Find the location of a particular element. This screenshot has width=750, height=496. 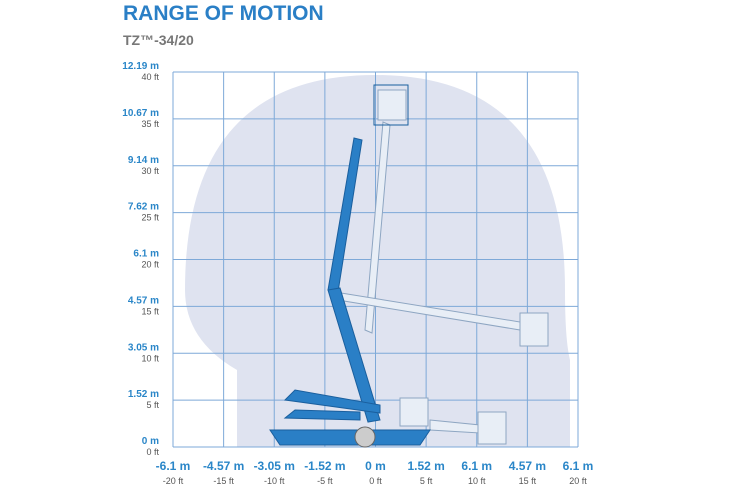

x-label-metric: -1.52 m is located at coordinates (324, 466).